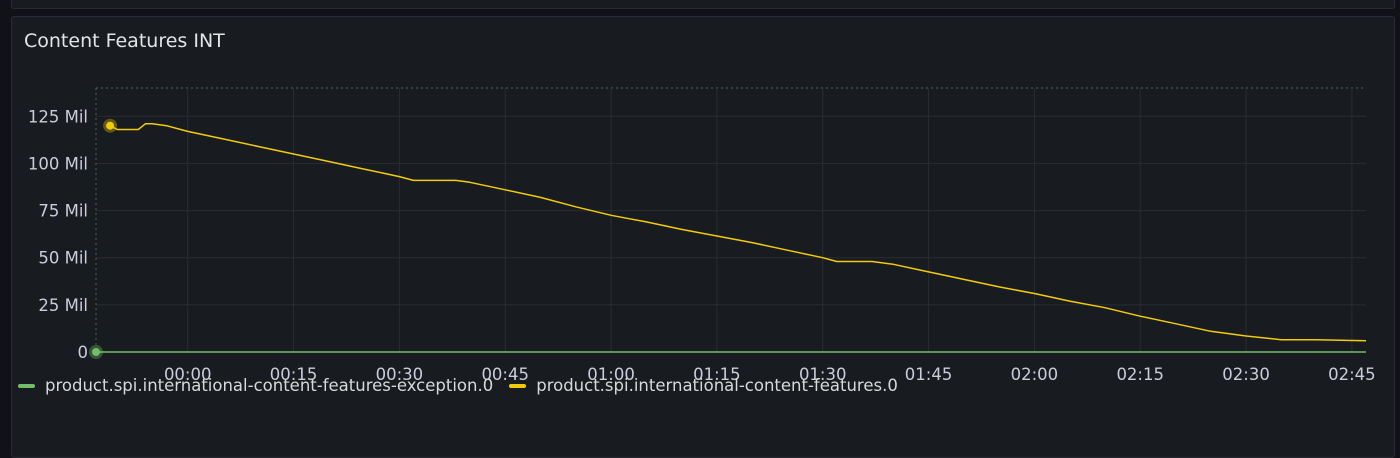  Describe the element at coordinates (58, 163) in the screenshot. I see `y-tick-label: 100 Mil` at that location.